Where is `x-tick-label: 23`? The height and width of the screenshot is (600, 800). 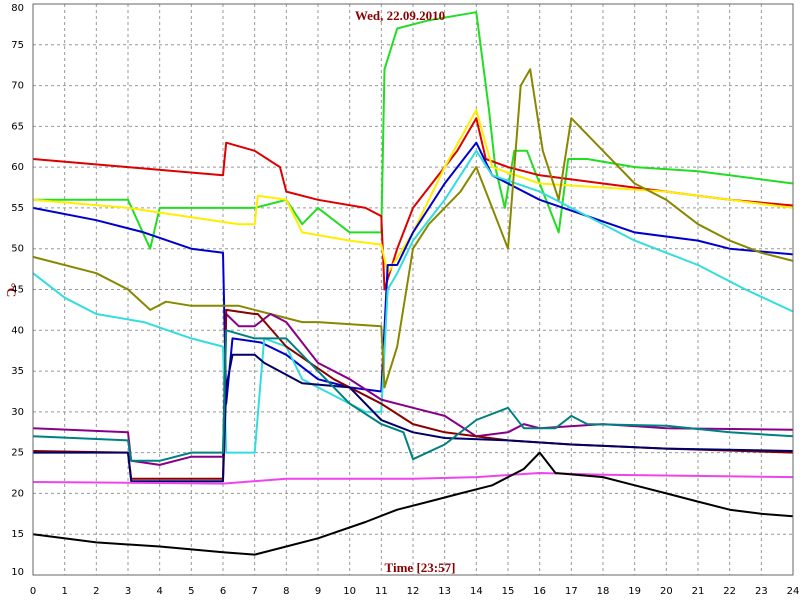 x-tick-label: 23 is located at coordinates (761, 591).